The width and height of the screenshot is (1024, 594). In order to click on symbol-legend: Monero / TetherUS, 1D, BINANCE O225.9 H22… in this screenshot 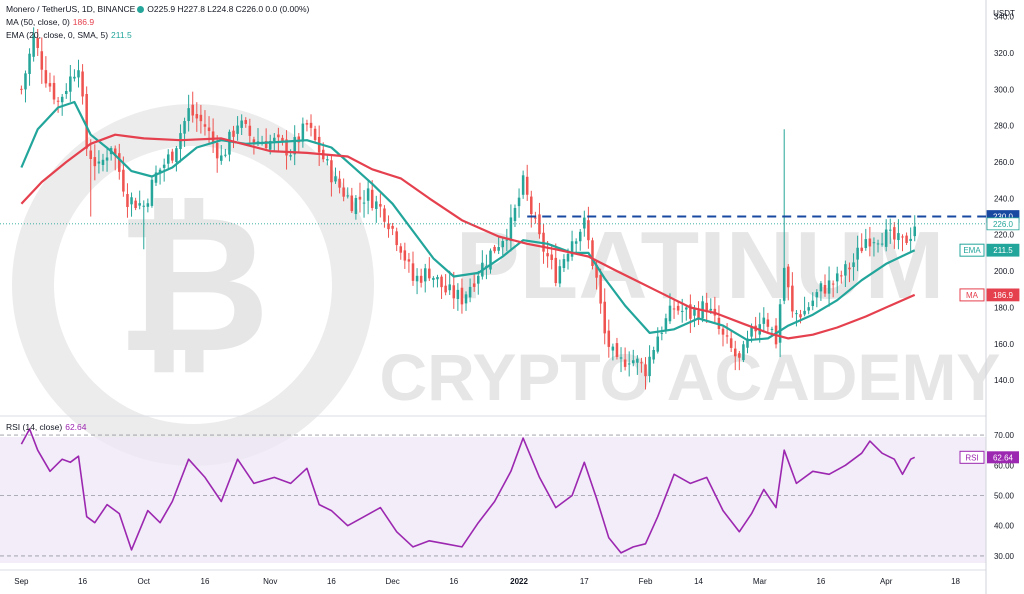, I will do `click(157, 9)`.